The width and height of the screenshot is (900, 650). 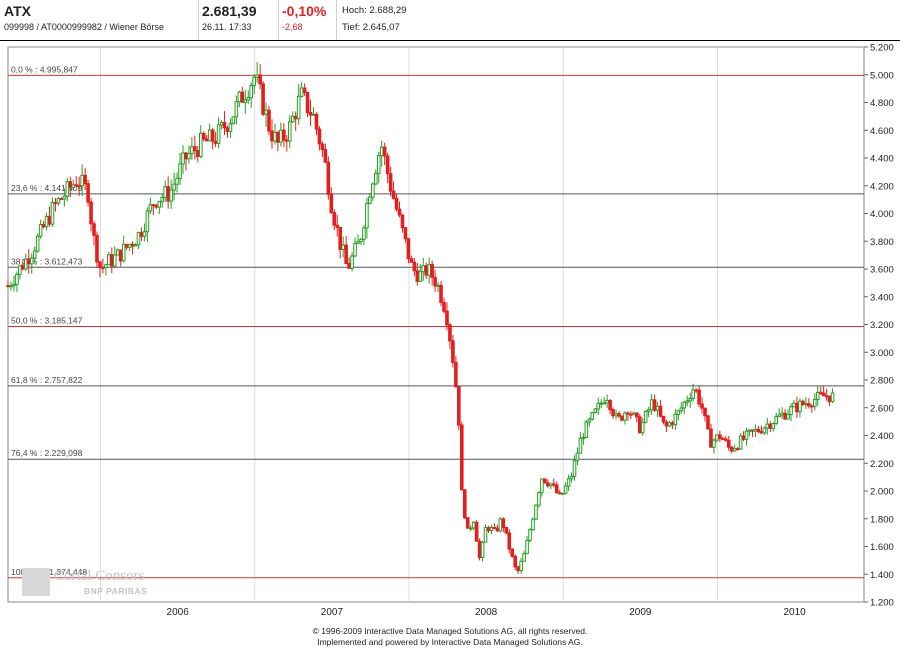 What do you see at coordinates (47, 188) in the screenshot?
I see `fib-level-label: 23,6 % : 4.141,409` at bounding box center [47, 188].